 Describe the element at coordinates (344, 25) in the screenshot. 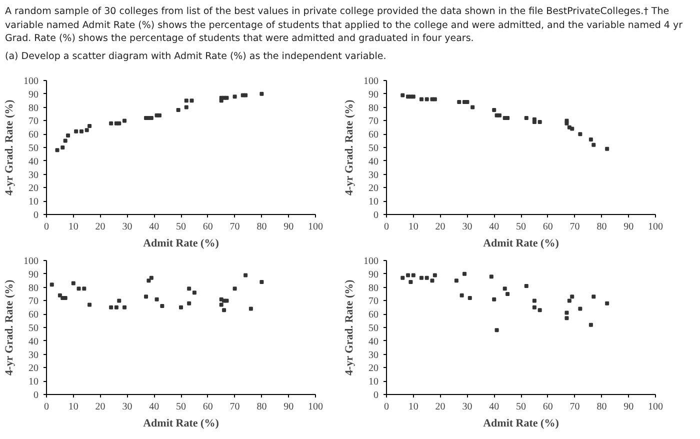

I see `text: A random sample of 30 colleges from list of the best values in private college provided the data shown in the file BestPrivateColleges.† The variable named Admit Rate (%) shows the percentage of students that applied to the college and were admitted, and the variable named 4 yr Grad. Rate (%) shows the percentage of students that were admitted and graduated in four years.` at that location.